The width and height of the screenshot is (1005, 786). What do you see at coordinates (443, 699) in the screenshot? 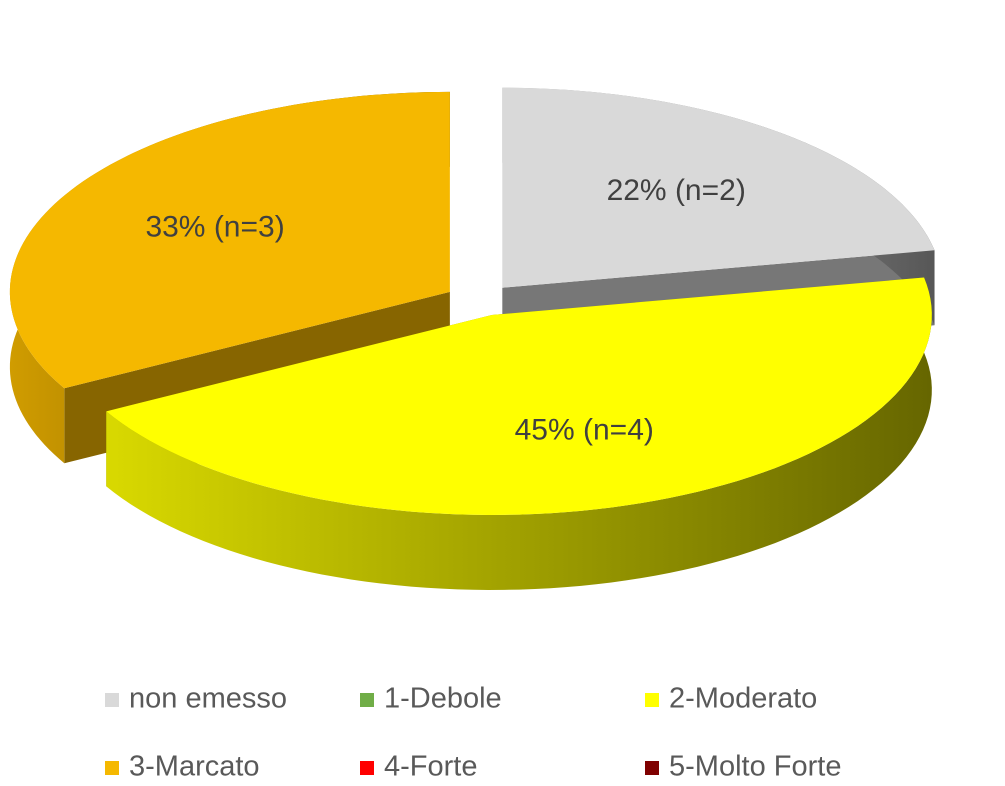
I see `legend-label: 1-Debole` at bounding box center [443, 699].